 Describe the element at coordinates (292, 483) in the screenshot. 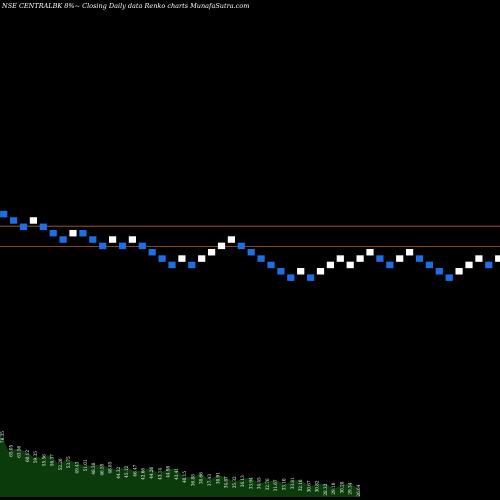

I see `volume-label: 33.81` at that location.